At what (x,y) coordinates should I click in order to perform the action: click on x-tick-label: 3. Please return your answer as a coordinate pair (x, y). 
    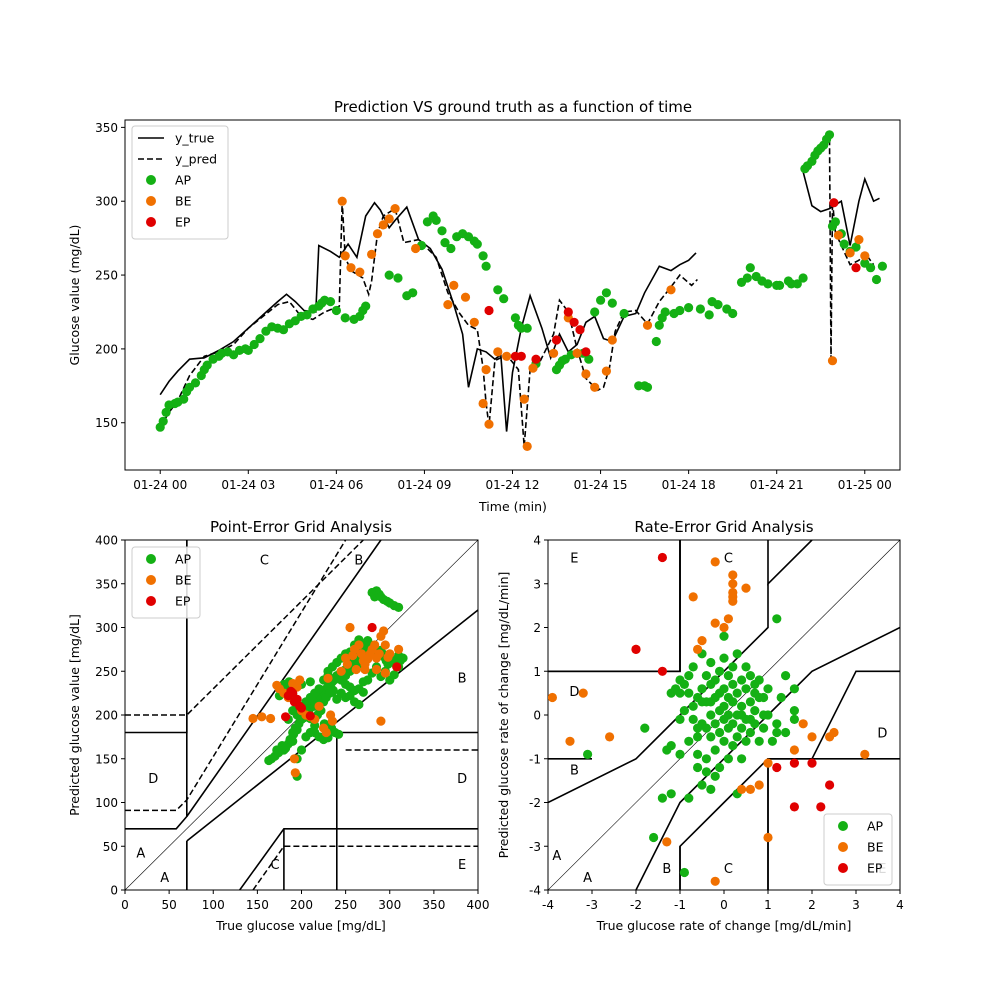
    Looking at the image, I should click on (856, 905).